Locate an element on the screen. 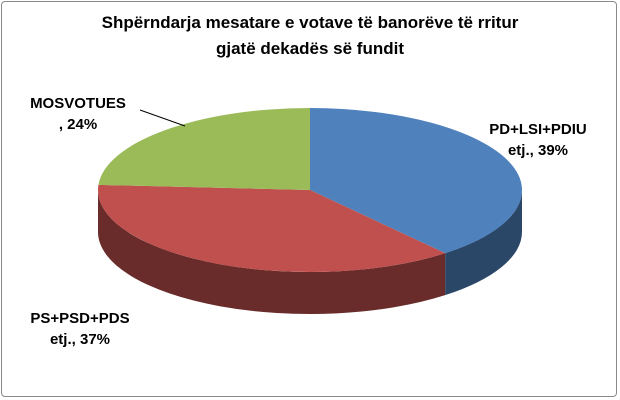  slice-label: MOSVOTUES , 24% is located at coordinates (78, 114).